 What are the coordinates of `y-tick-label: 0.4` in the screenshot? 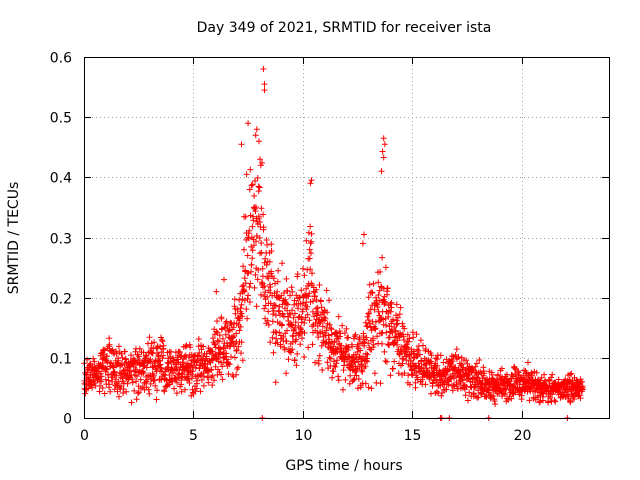 It's located at (61, 179).